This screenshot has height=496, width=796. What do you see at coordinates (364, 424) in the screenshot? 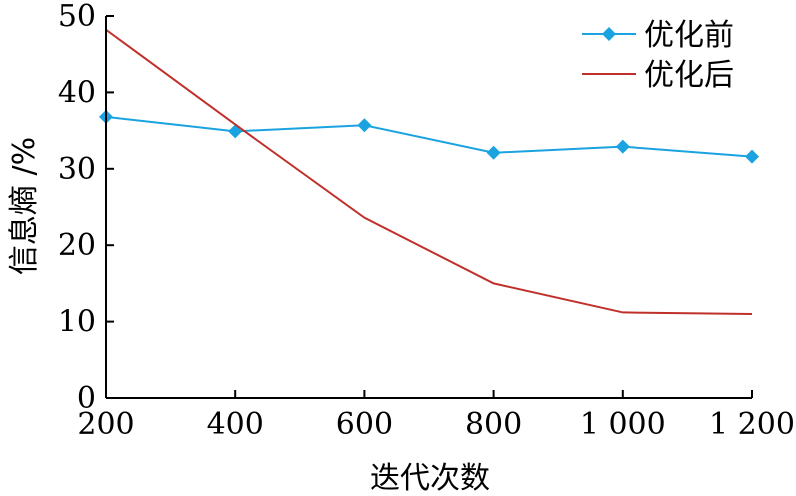
I see `x-tick-label: 600` at bounding box center [364, 424].